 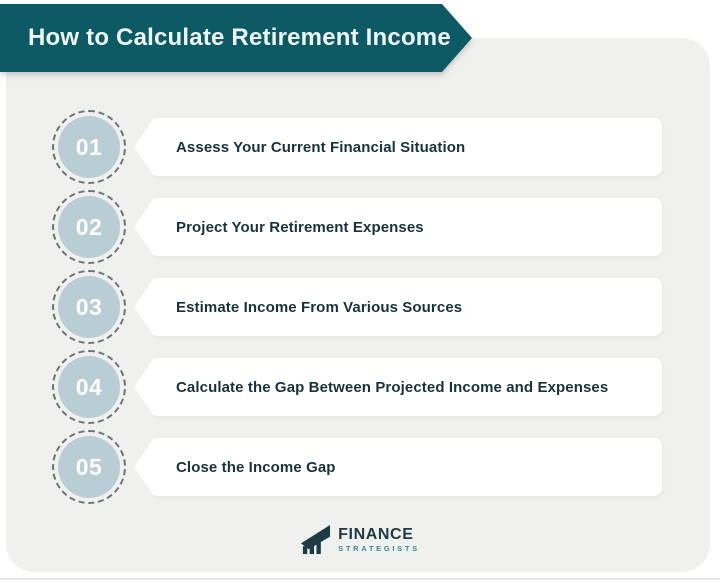 I want to click on step-label: Estimate Income From Various Sources, so click(x=319, y=307).